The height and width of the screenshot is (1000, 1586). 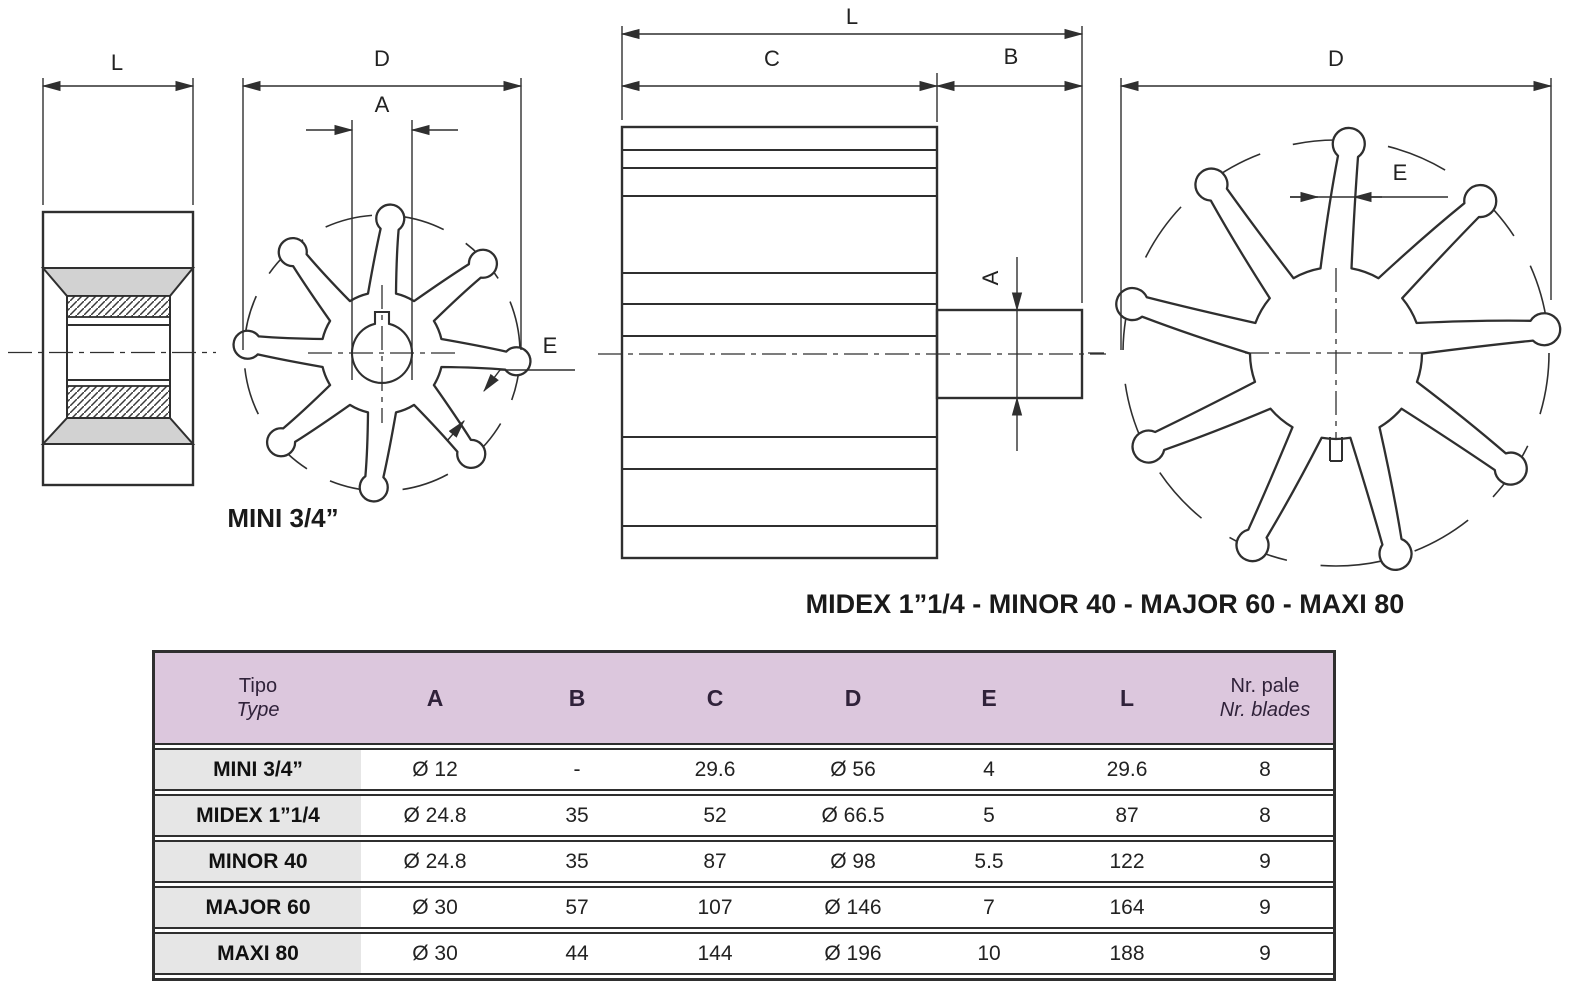 What do you see at coordinates (1265, 710) in the screenshot?
I see `col-header-blades-en: Nr. blades` at bounding box center [1265, 710].